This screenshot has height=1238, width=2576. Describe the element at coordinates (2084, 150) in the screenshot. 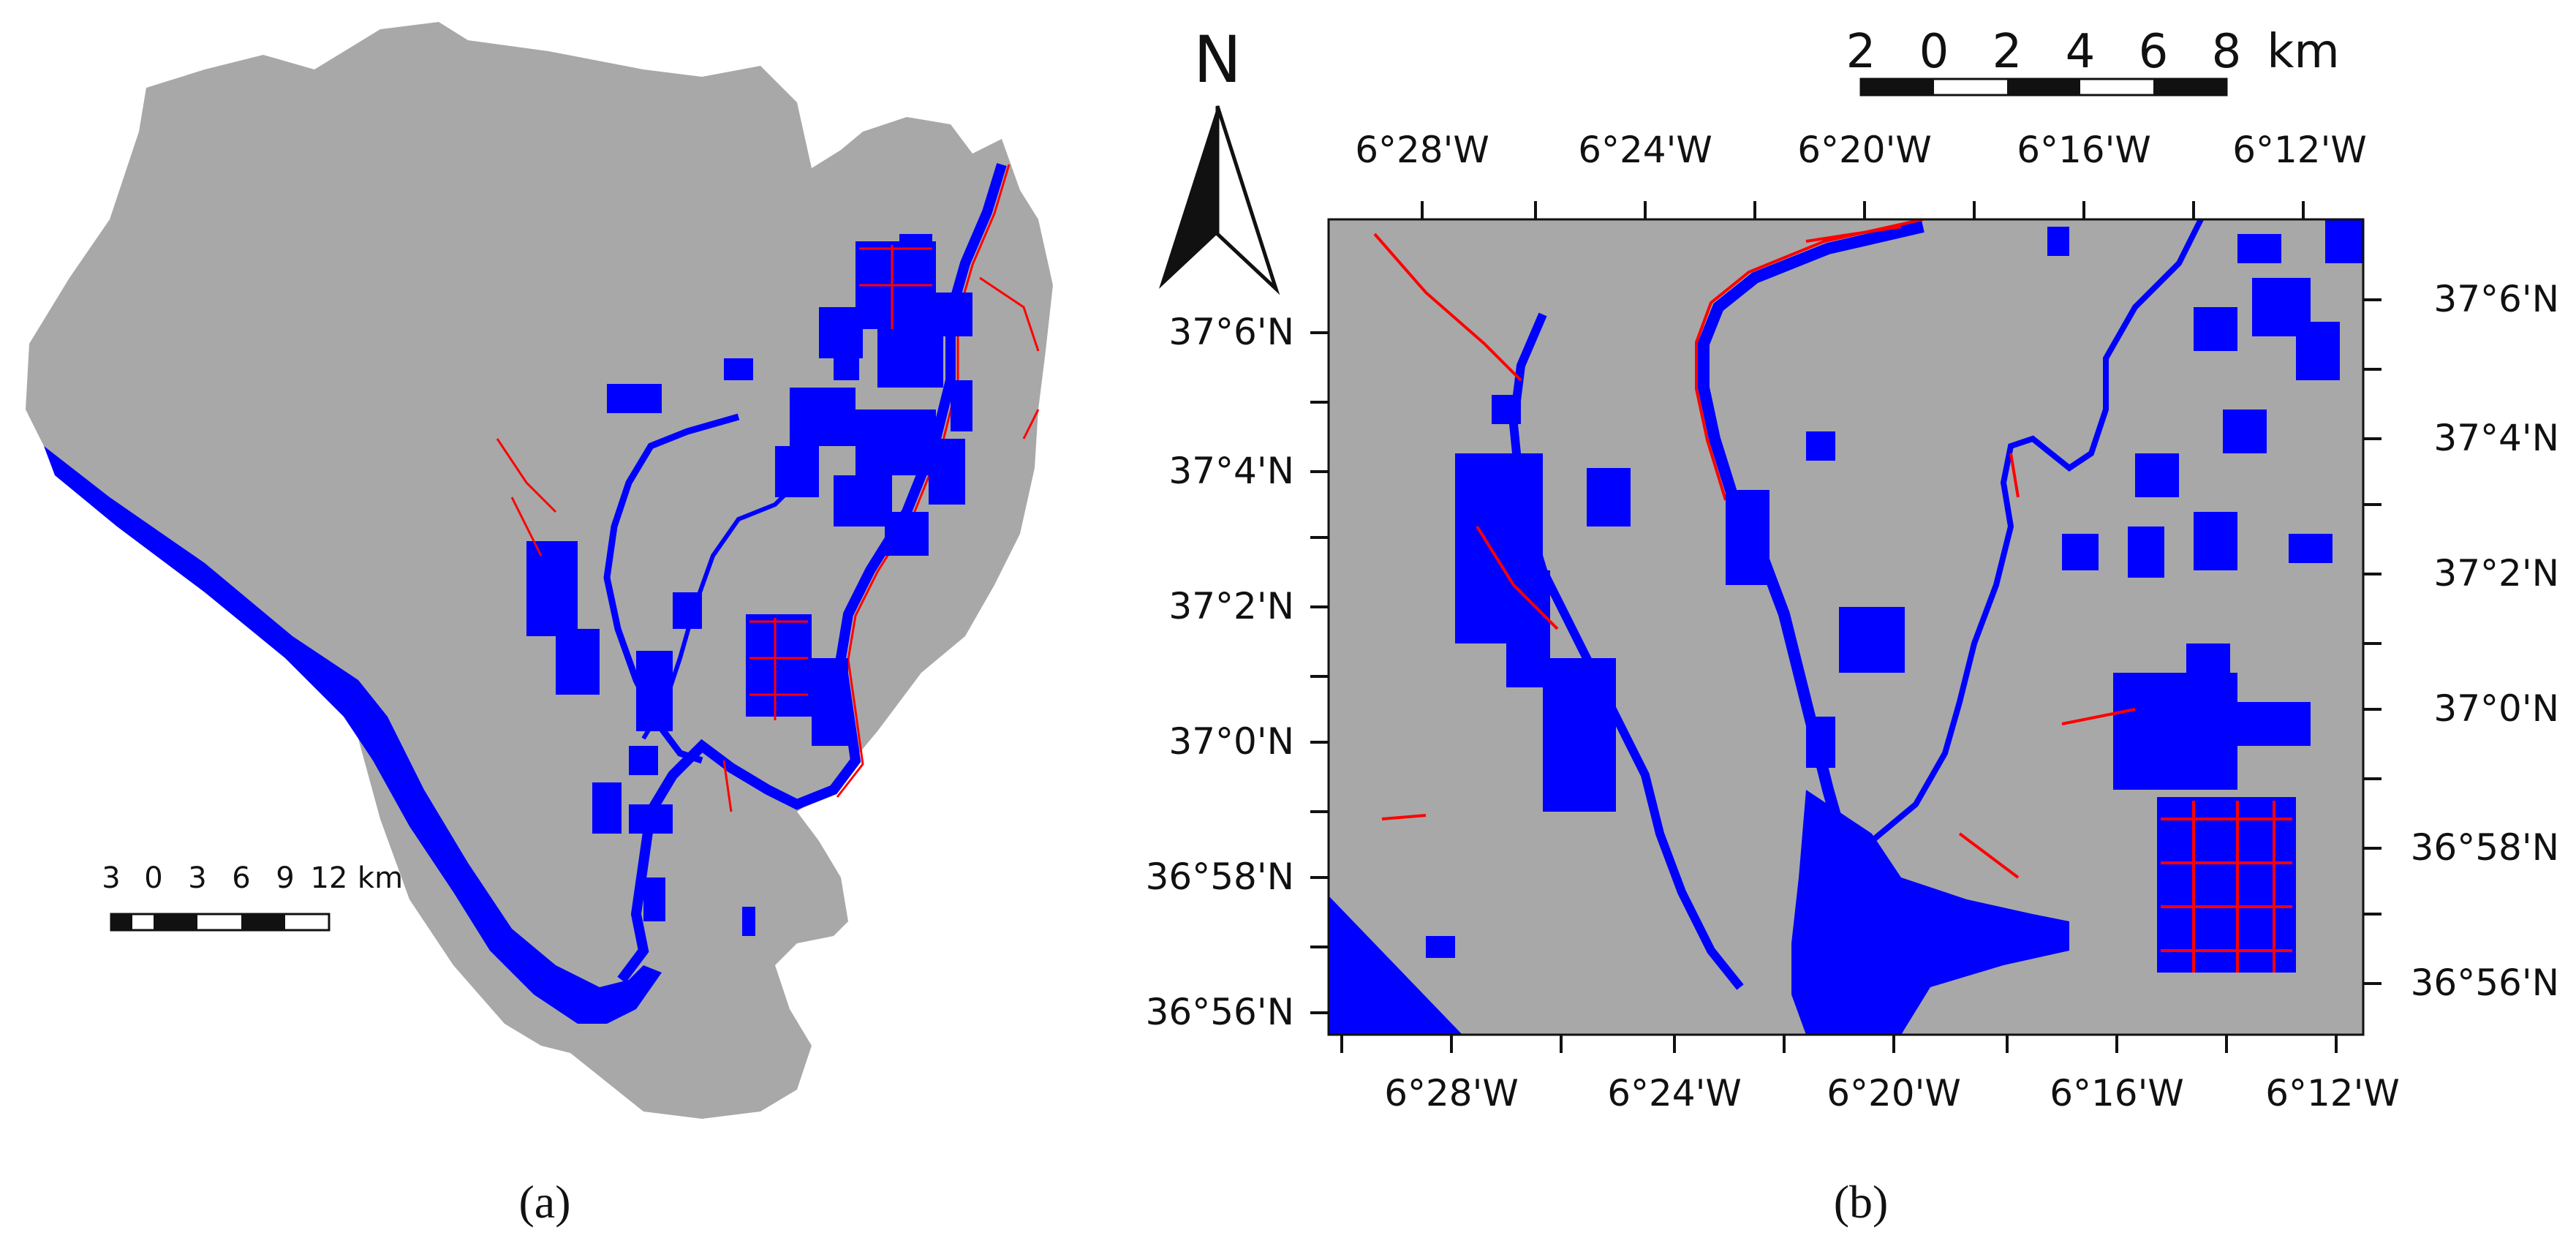

I see `lon-top-3: 6°16'W` at that location.